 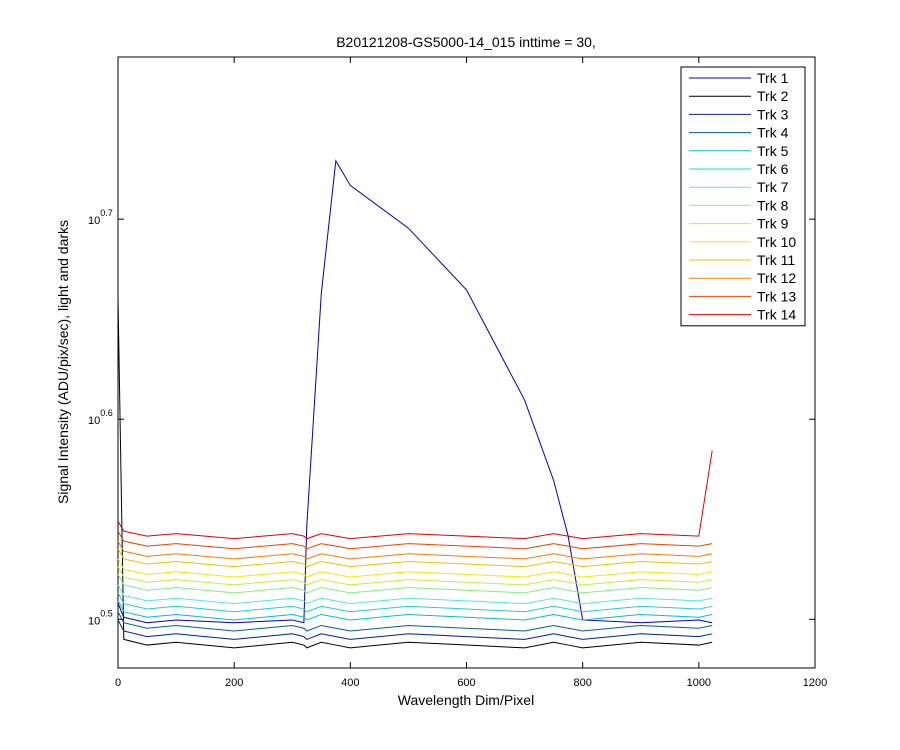 What do you see at coordinates (466, 42) in the screenshot?
I see `chart-title: B20121208-GS5000-14_015 inttime = 30,` at bounding box center [466, 42].